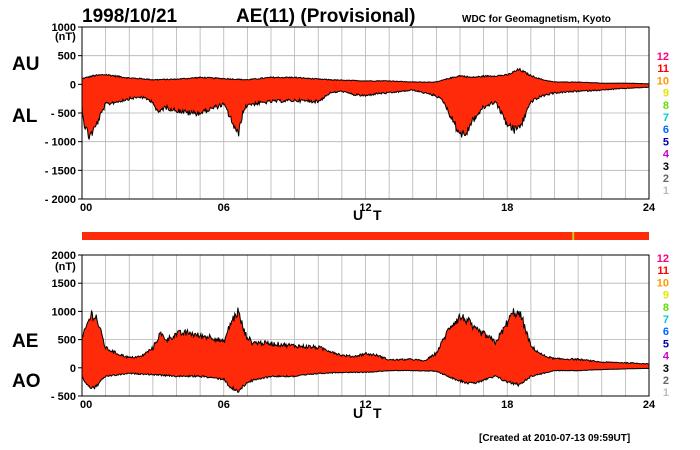 This screenshot has width=700, height=450. Describe the element at coordinates (365, 380) in the screenshot. I see `ao-series-line` at that location.